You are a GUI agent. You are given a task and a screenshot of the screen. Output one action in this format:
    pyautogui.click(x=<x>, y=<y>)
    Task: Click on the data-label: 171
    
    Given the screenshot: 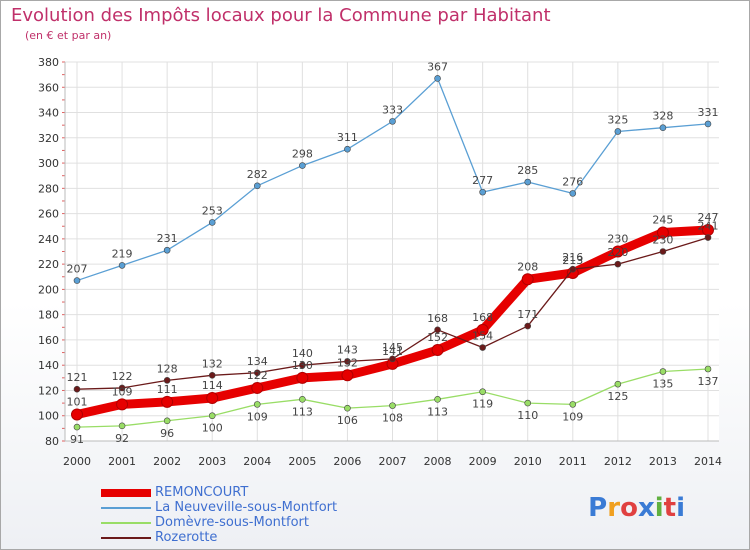 What is the action you would take?
    pyautogui.click(x=527, y=314)
    